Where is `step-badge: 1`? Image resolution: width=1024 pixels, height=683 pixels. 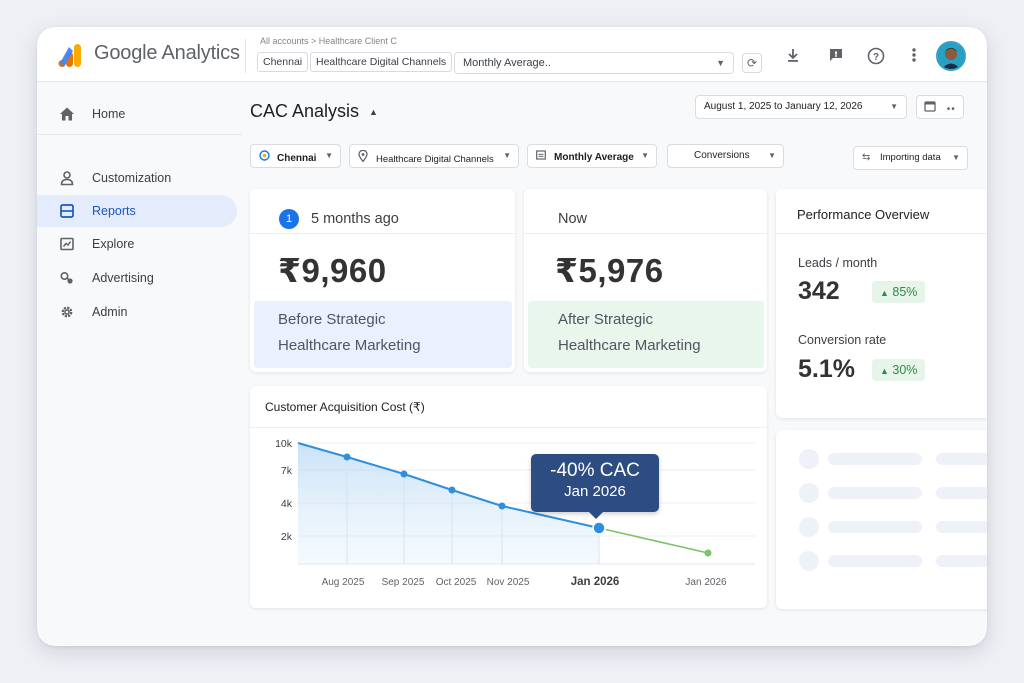 step-badge: 1 is located at coordinates (289, 219).